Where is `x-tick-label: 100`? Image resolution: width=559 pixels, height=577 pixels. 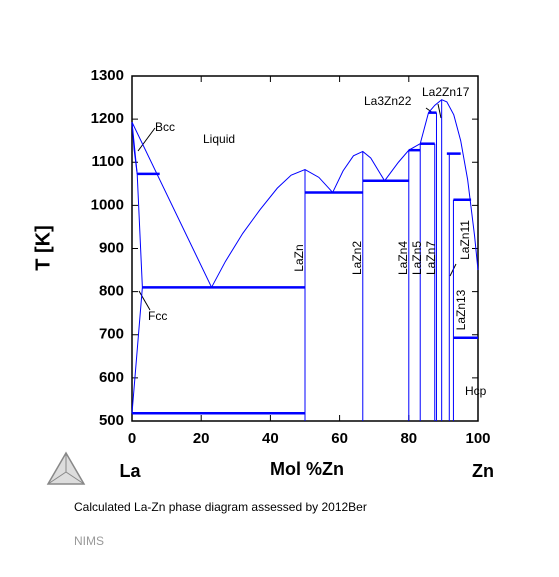
x-tick-label: 100 is located at coordinates (477, 438).